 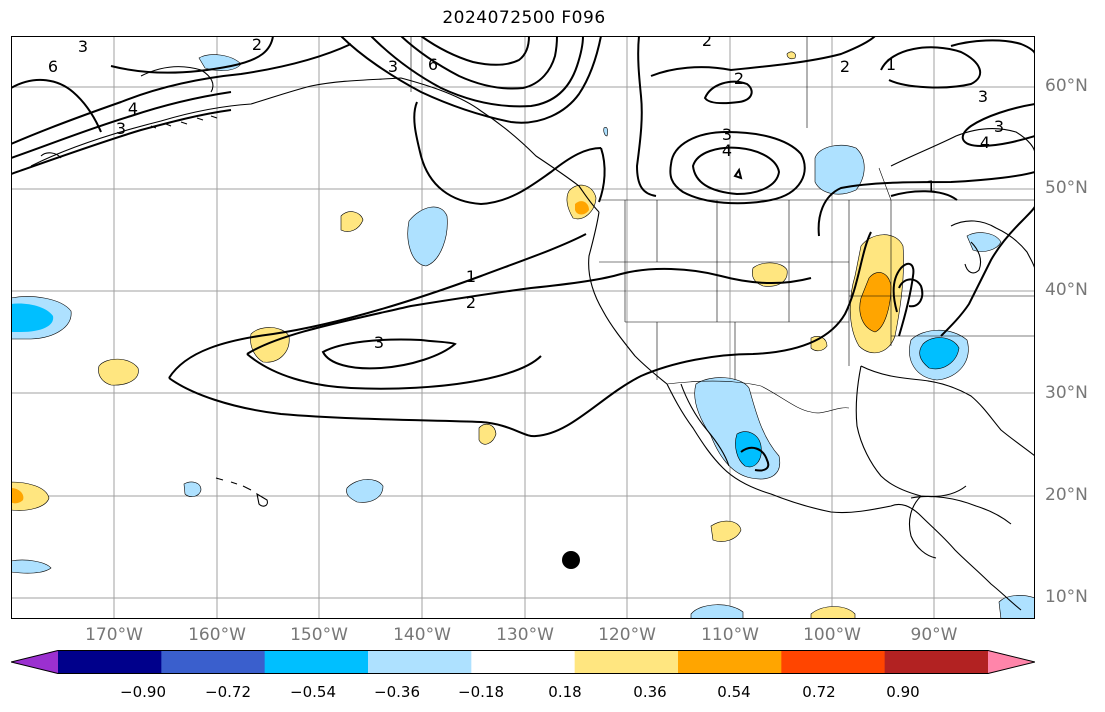 What do you see at coordinates (481, 692) in the screenshot?
I see `colorbar-tick: −0.18` at bounding box center [481, 692].